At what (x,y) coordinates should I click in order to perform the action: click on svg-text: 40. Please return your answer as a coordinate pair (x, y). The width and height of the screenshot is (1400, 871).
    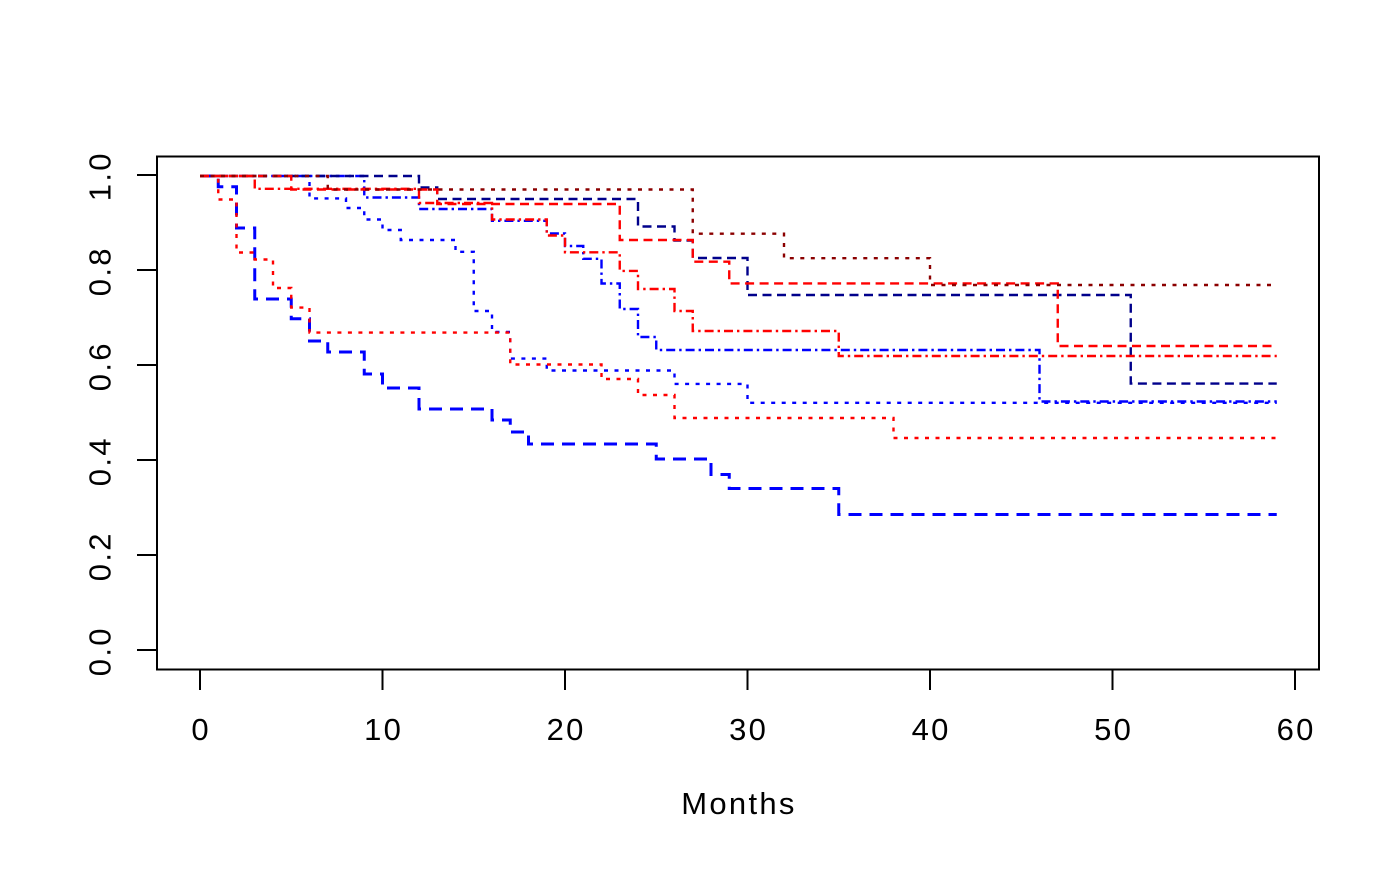
    Looking at the image, I should click on (931, 729).